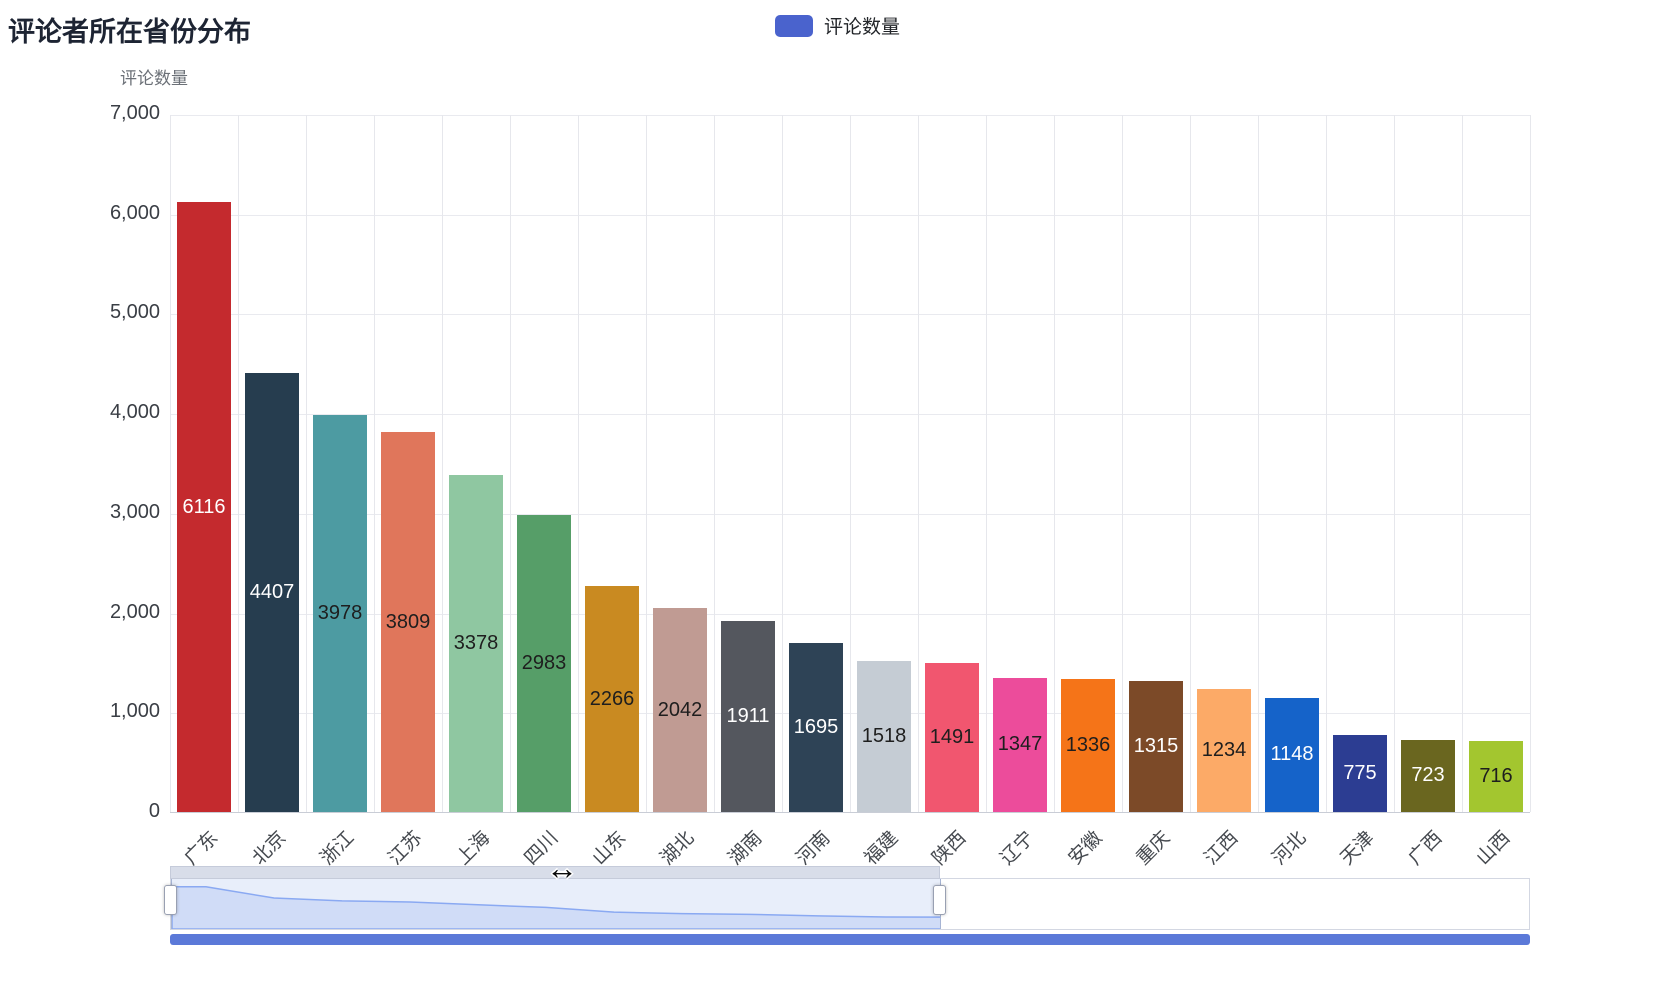  I want to click on bar-山西: 716, so click(1496, 776).